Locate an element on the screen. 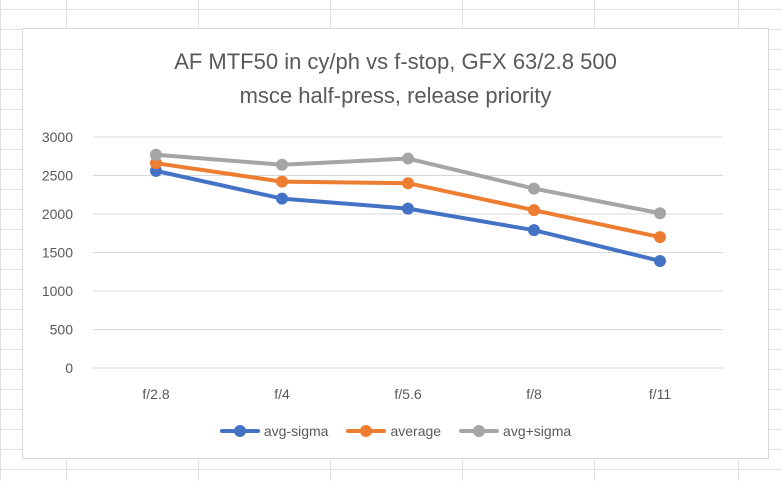  legend-item: avg+sigma is located at coordinates (515, 431).